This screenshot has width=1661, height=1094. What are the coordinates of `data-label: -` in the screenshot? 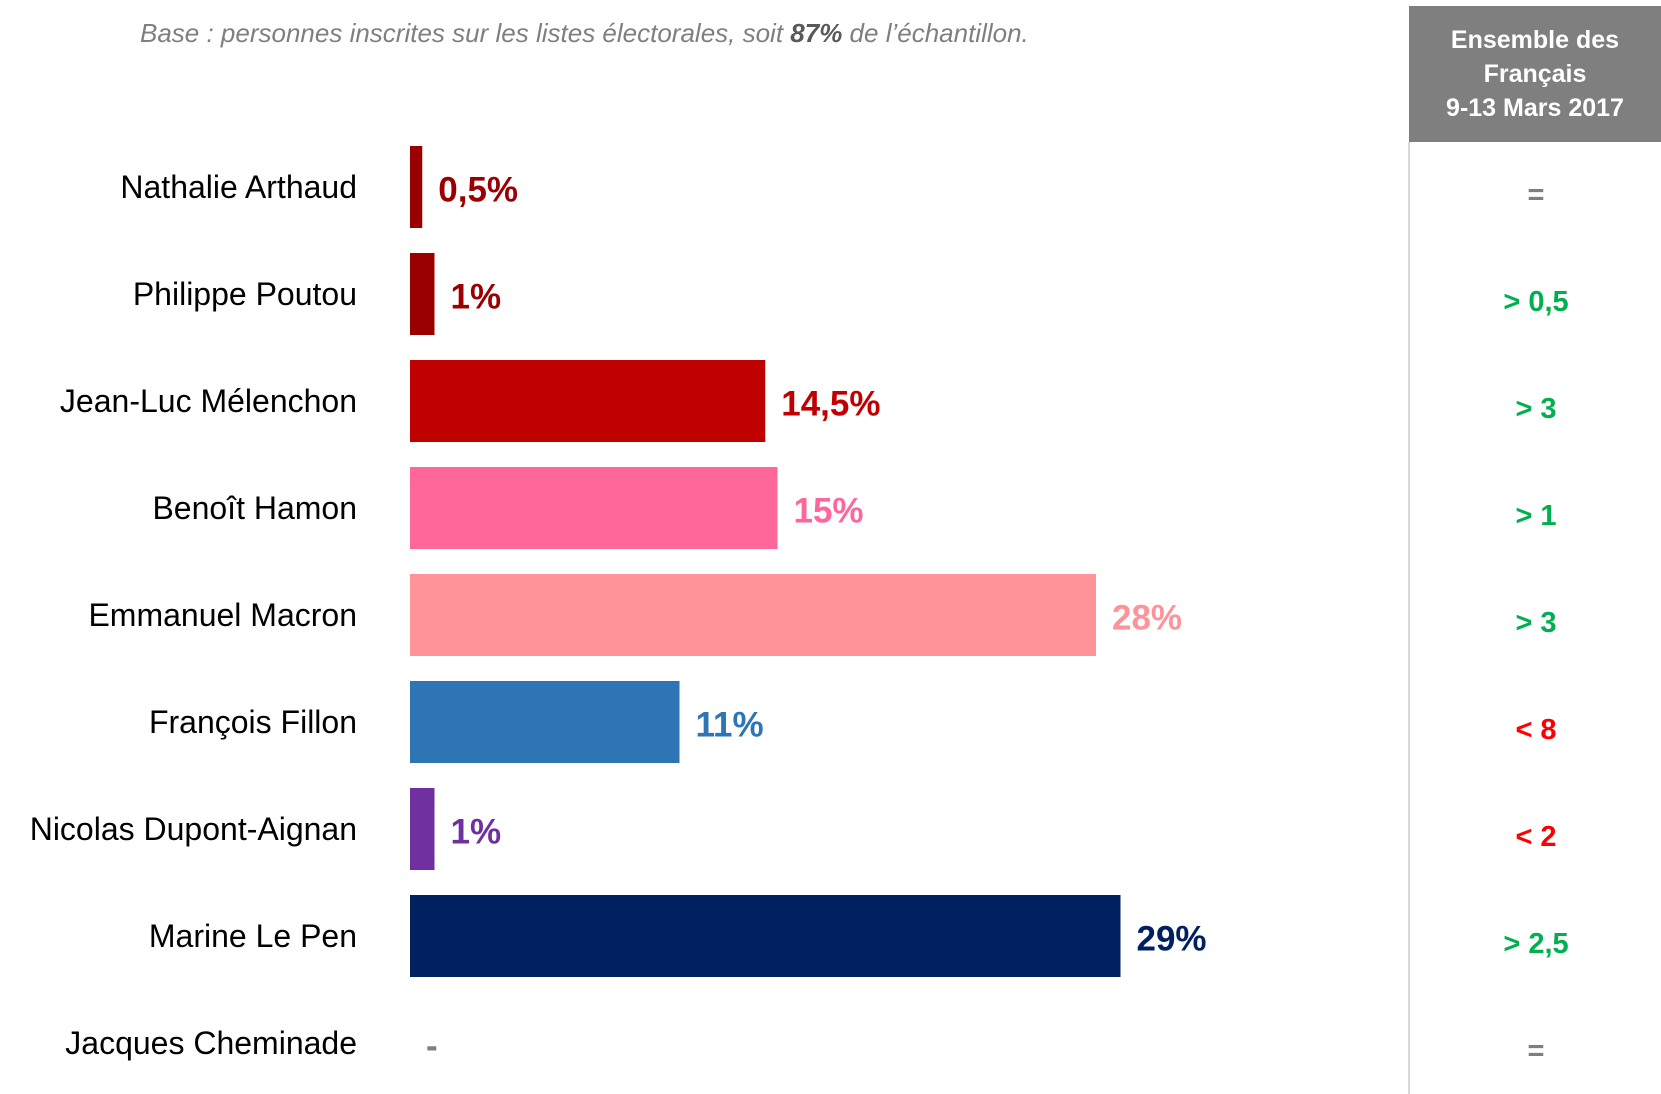 It's located at (432, 1046).